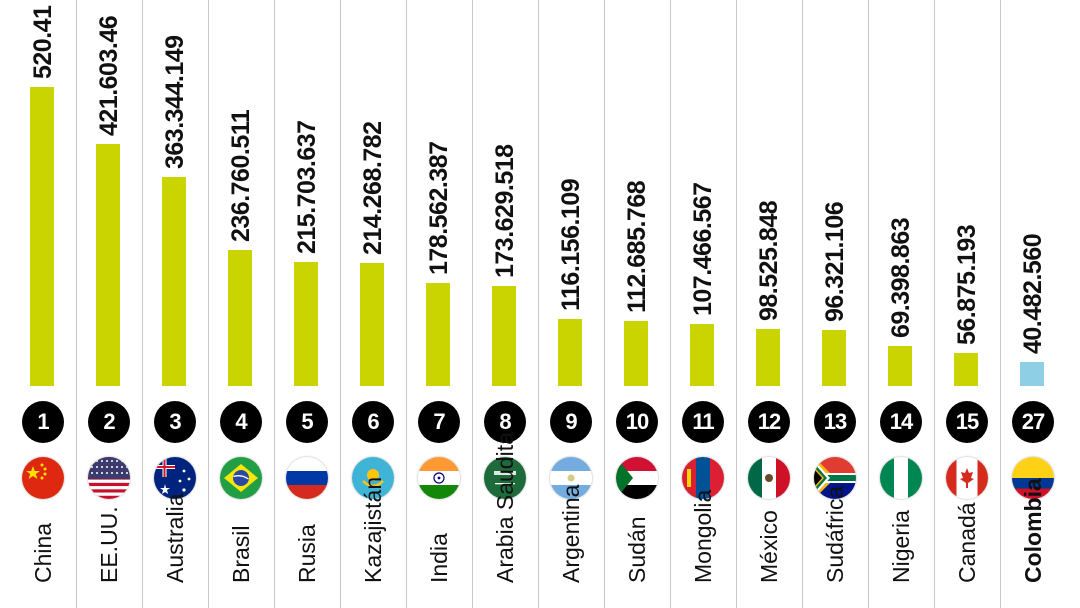 The height and width of the screenshot is (608, 1080). I want to click on country-column: 178.562.387 7 India, so click(439, 304).